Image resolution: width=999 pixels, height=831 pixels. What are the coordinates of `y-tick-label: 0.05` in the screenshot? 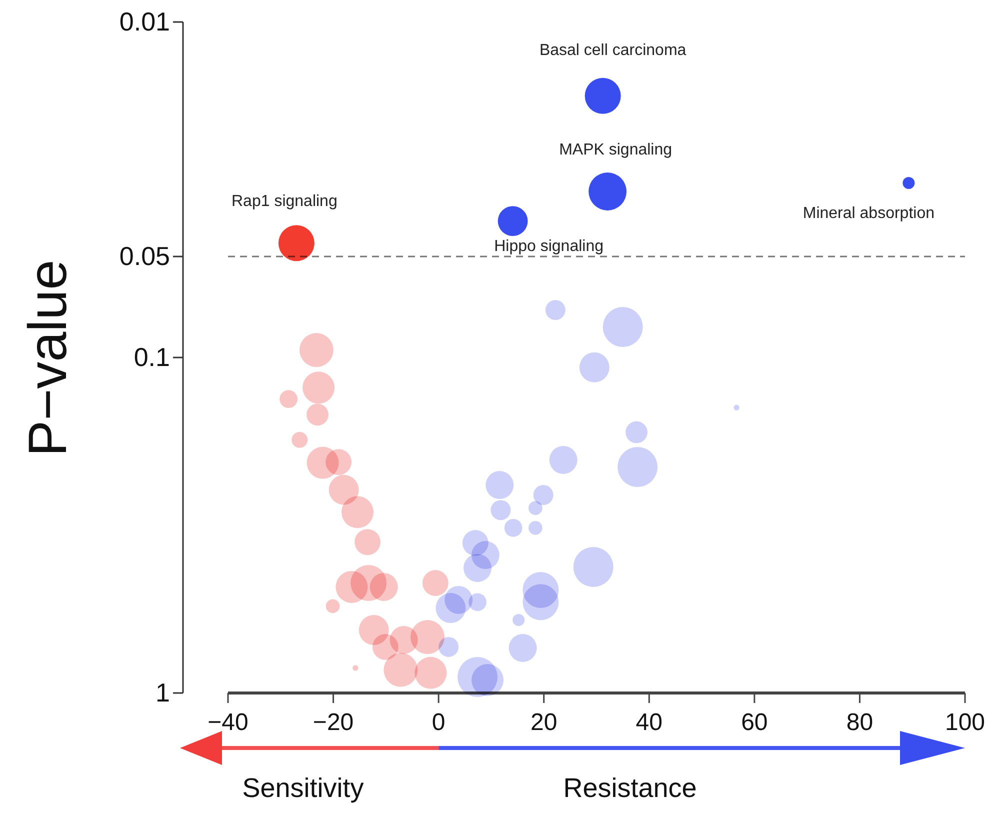 It's located at (144, 255).